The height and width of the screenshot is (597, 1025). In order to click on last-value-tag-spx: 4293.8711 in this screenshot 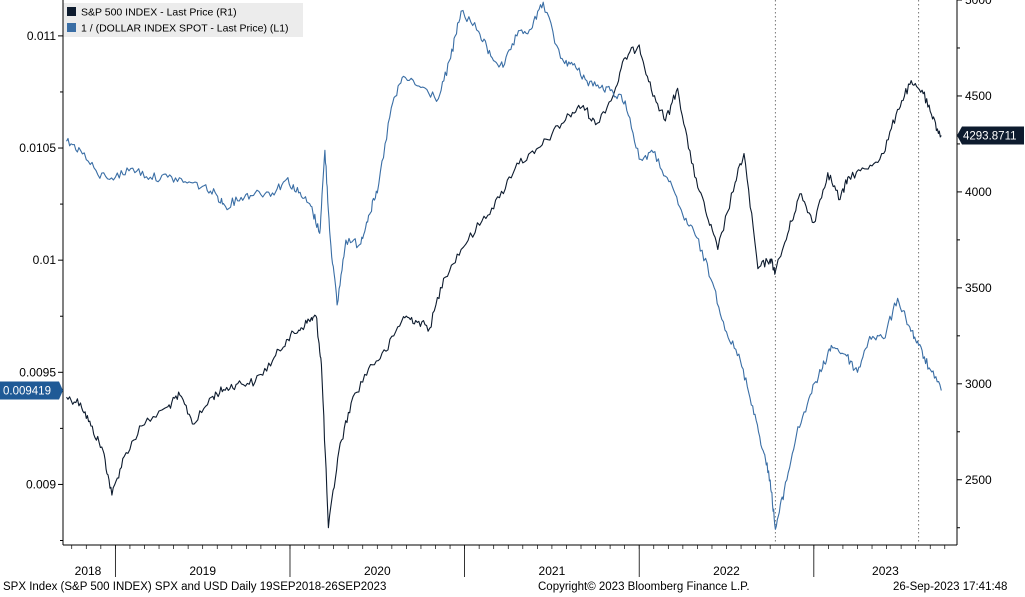, I will do `click(990, 135)`.